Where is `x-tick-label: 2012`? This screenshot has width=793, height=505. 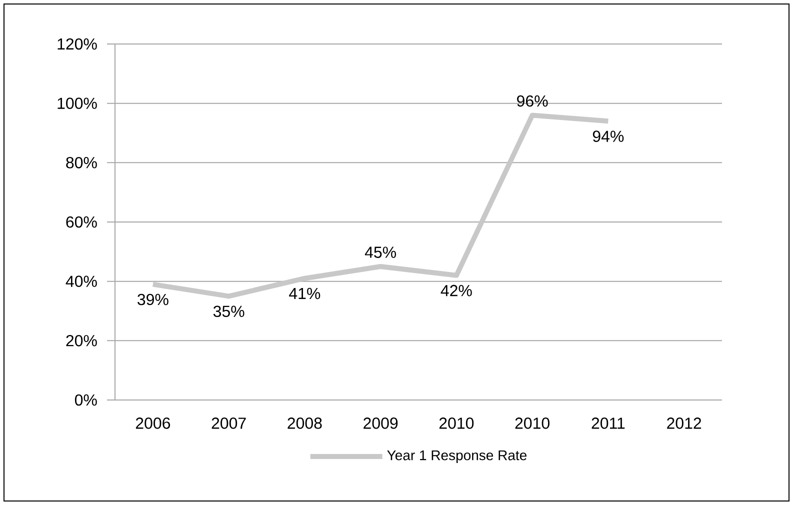 x-tick-label: 2012 is located at coordinates (684, 423).